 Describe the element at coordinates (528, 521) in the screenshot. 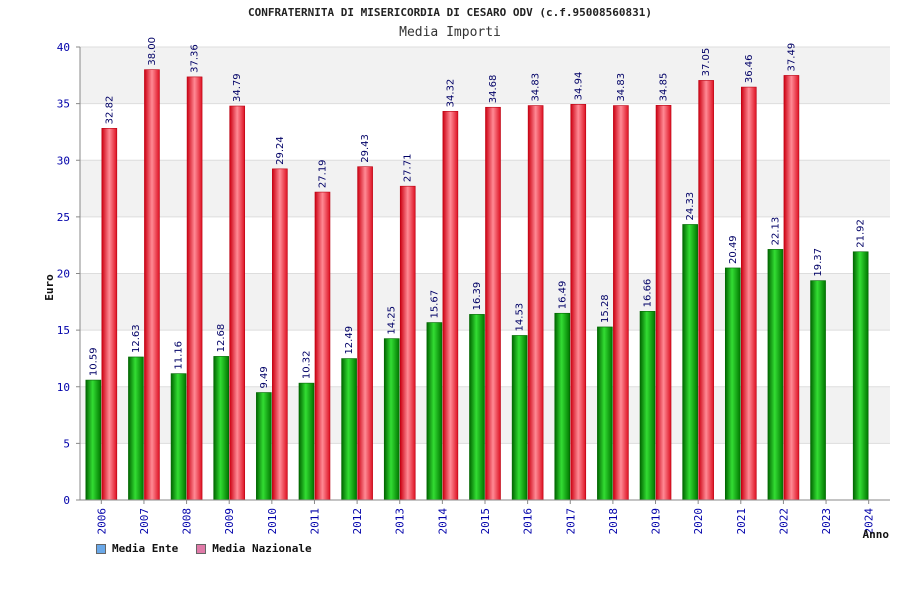

I see `x-tick-label: 2016` at that location.